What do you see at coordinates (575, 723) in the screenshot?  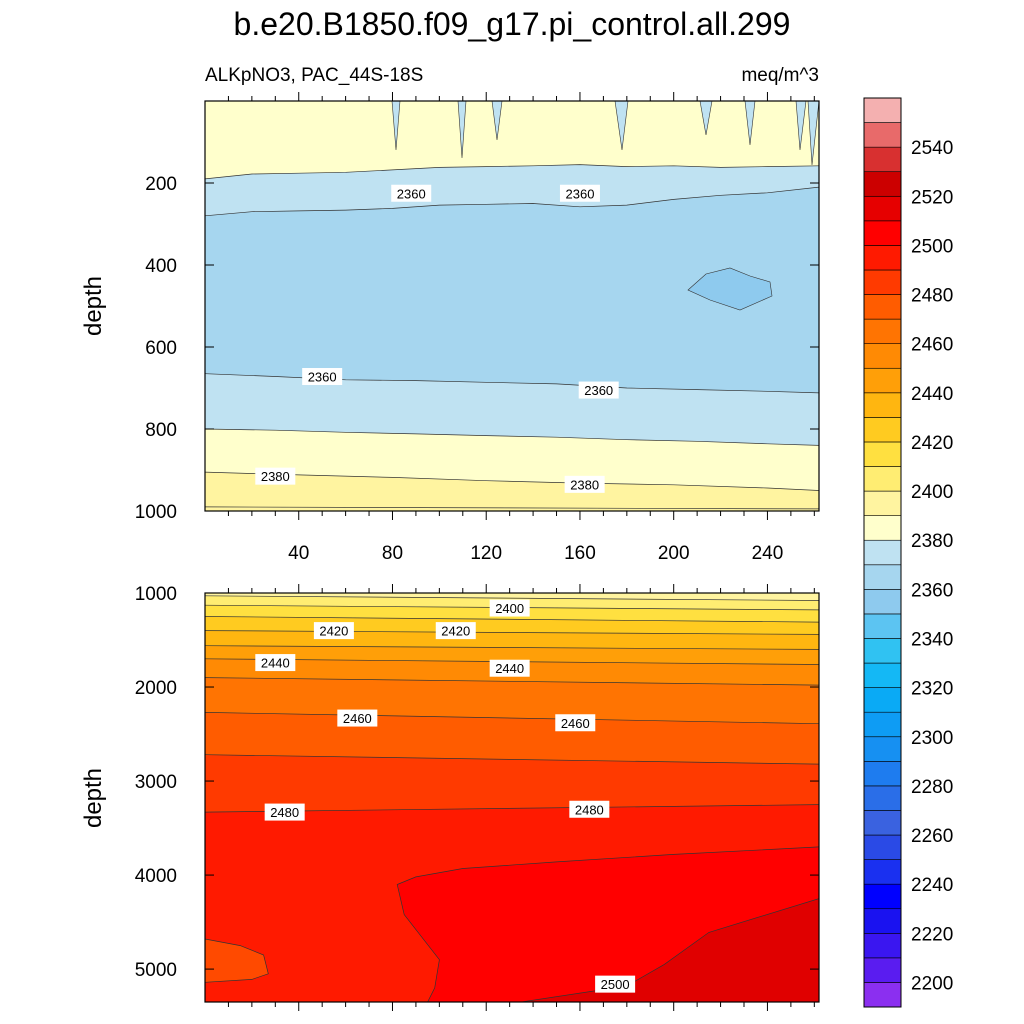 I see `lower-contour-label-6: 2460` at bounding box center [575, 723].